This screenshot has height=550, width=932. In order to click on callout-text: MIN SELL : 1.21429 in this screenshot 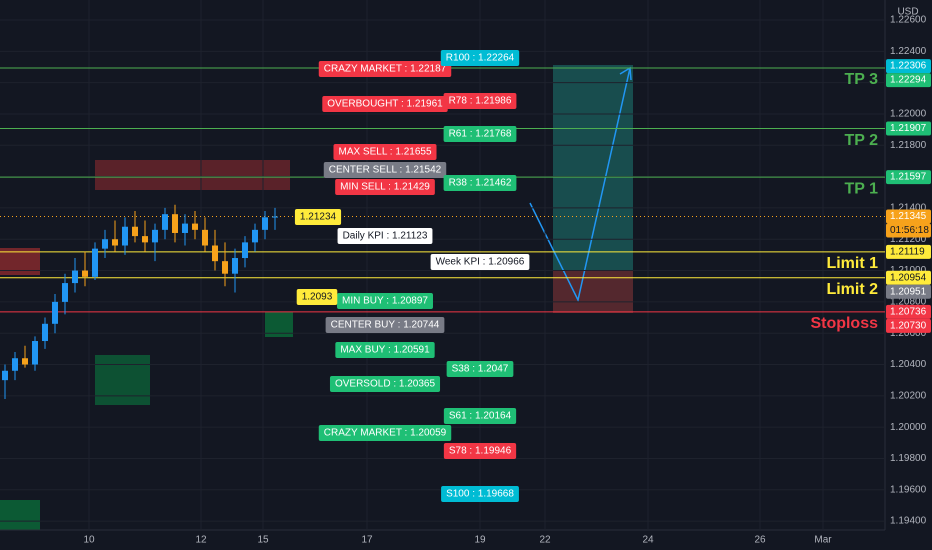, I will do `click(385, 187)`.